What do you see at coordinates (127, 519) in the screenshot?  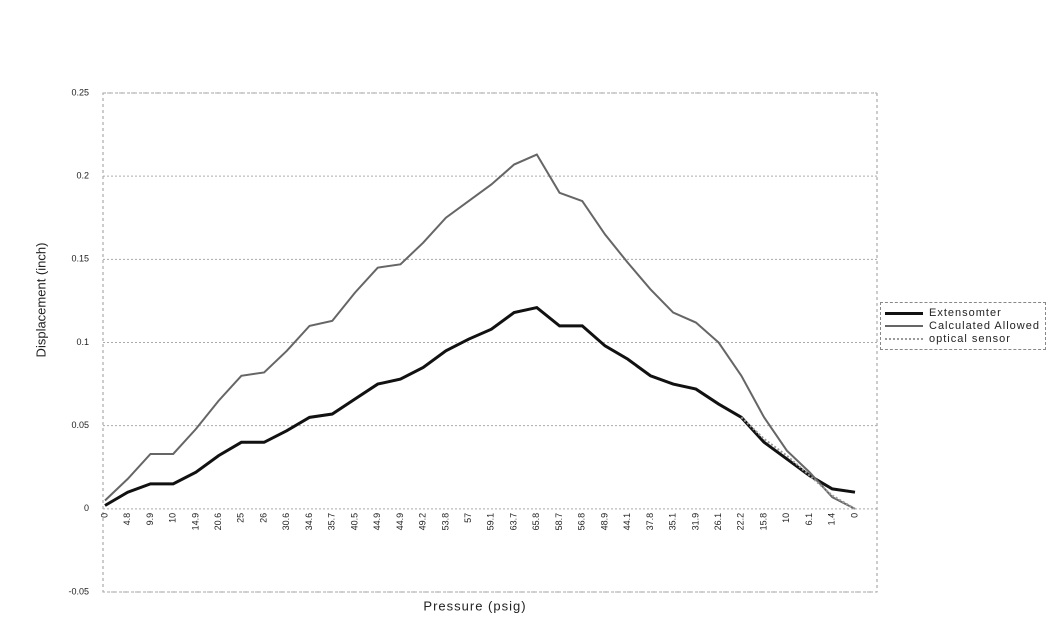 I see `x-tick-label: 4.8` at bounding box center [127, 519].